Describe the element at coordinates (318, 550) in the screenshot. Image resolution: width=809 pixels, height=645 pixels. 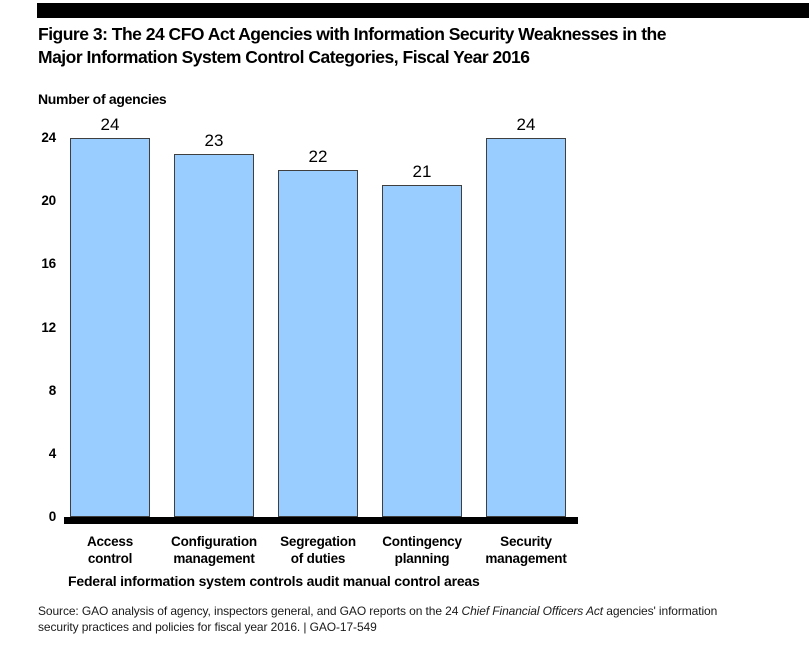
I see `x-axis-category-label-segregation-of-duties: Segregation of duties` at that location.